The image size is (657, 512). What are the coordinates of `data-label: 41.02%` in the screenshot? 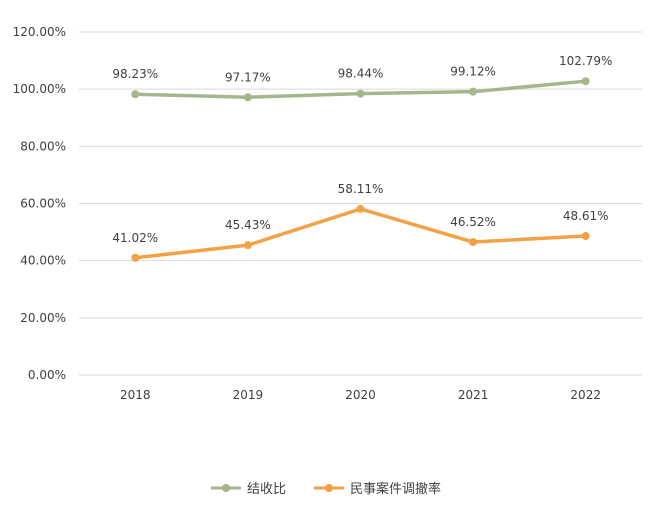 It's located at (135, 238).